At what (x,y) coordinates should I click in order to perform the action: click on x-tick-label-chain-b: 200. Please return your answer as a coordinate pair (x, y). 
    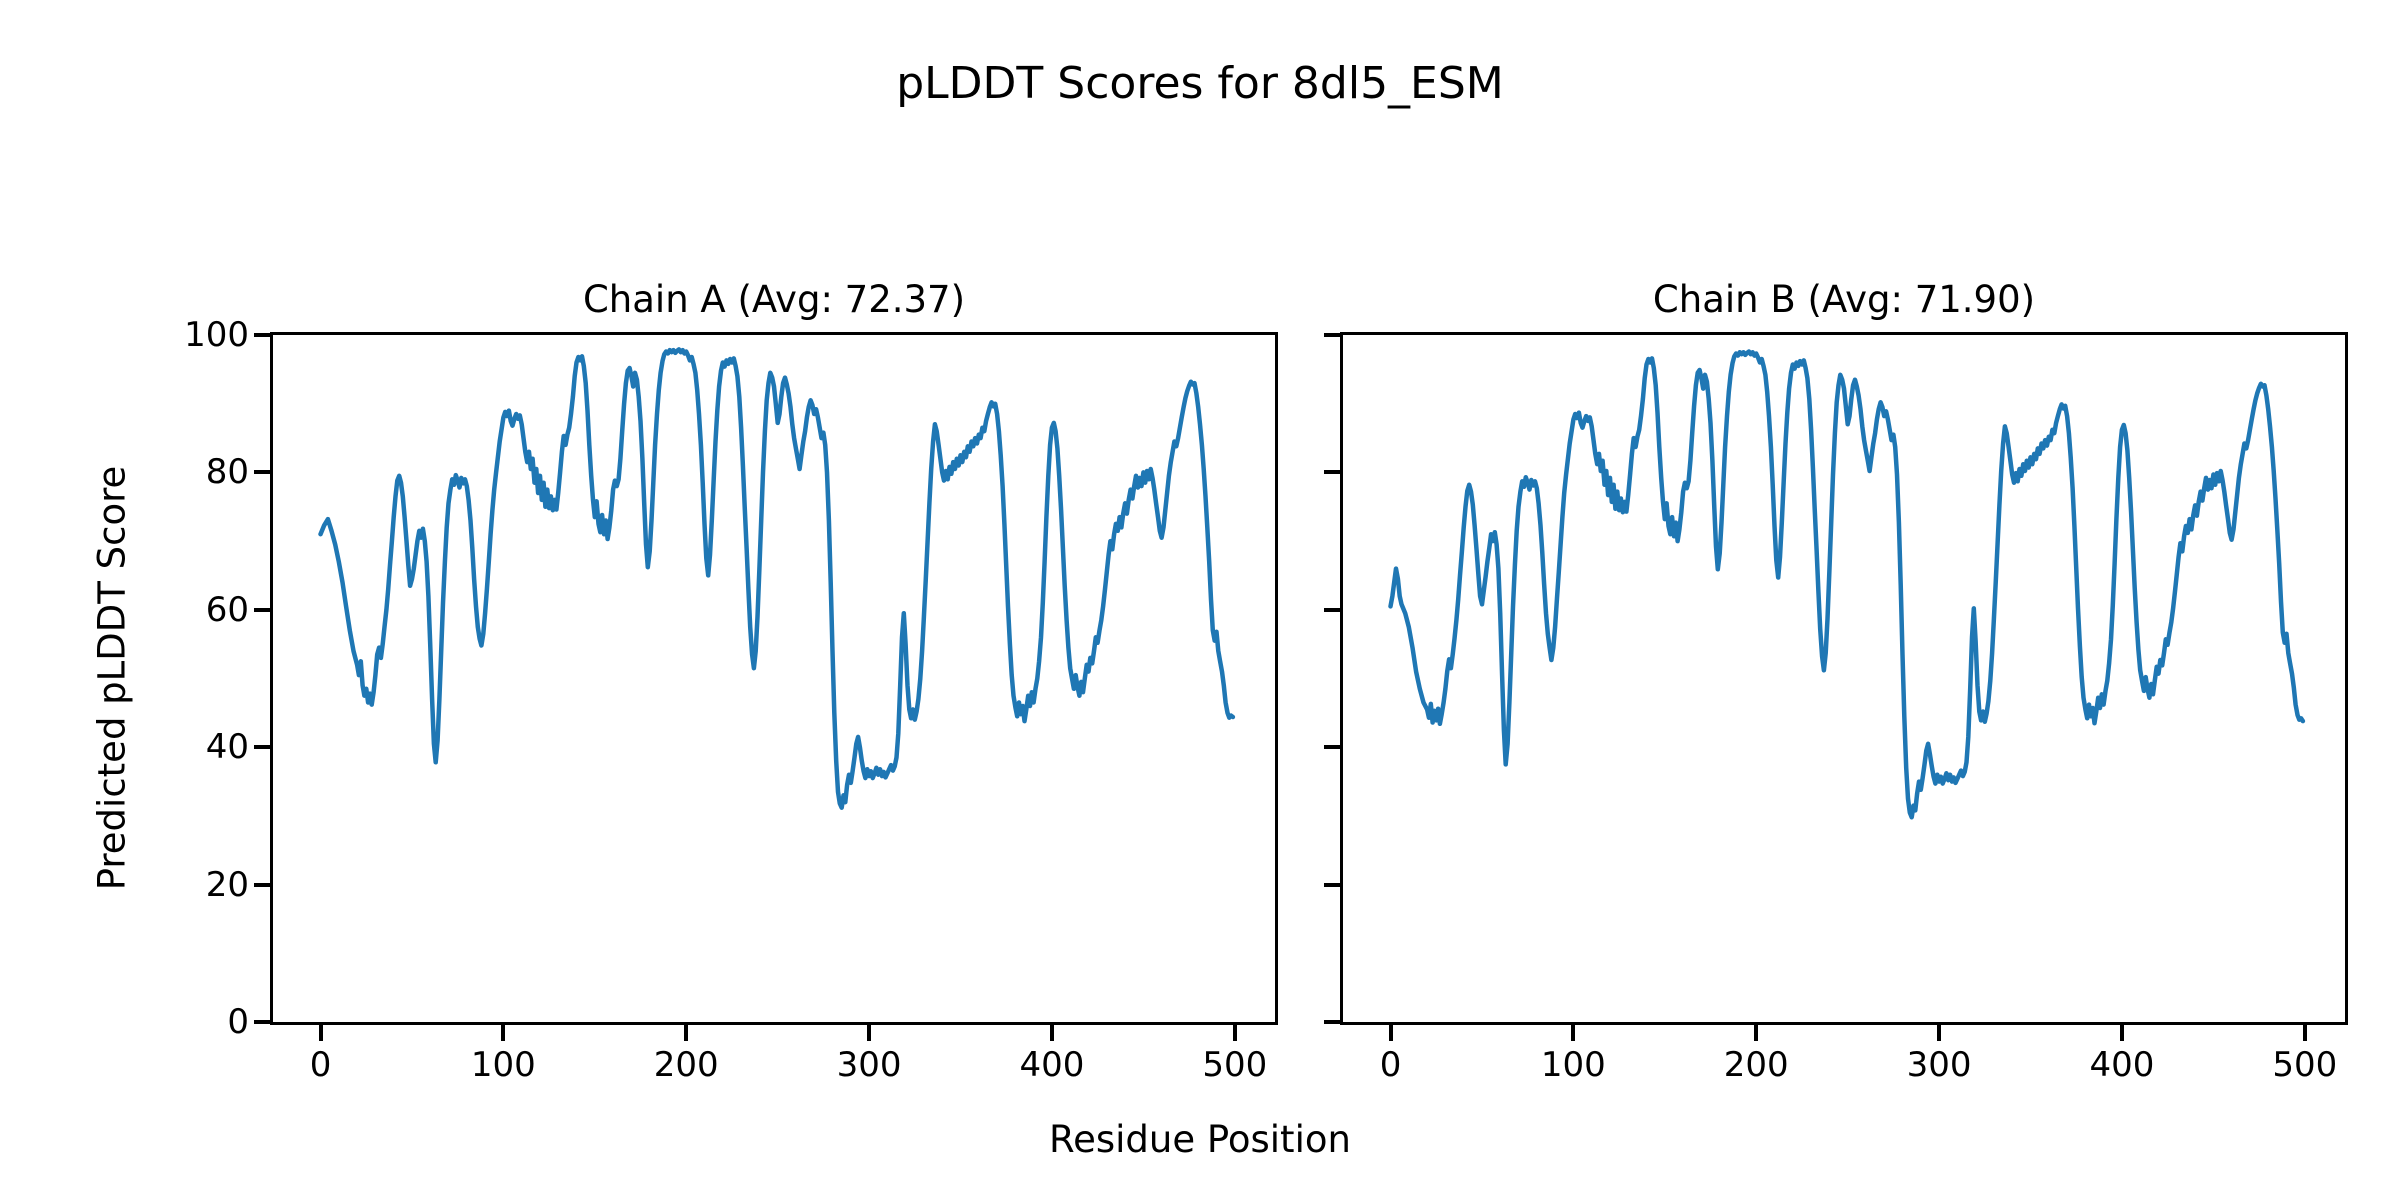
    Looking at the image, I should click on (1756, 1065).